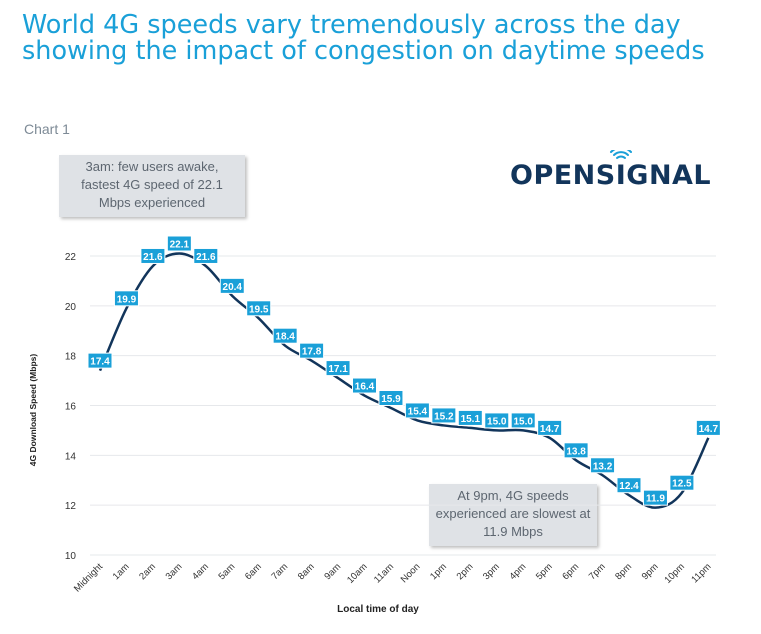 The image size is (761, 634). What do you see at coordinates (121, 571) in the screenshot?
I see `x-tick-label: 1am` at bounding box center [121, 571].